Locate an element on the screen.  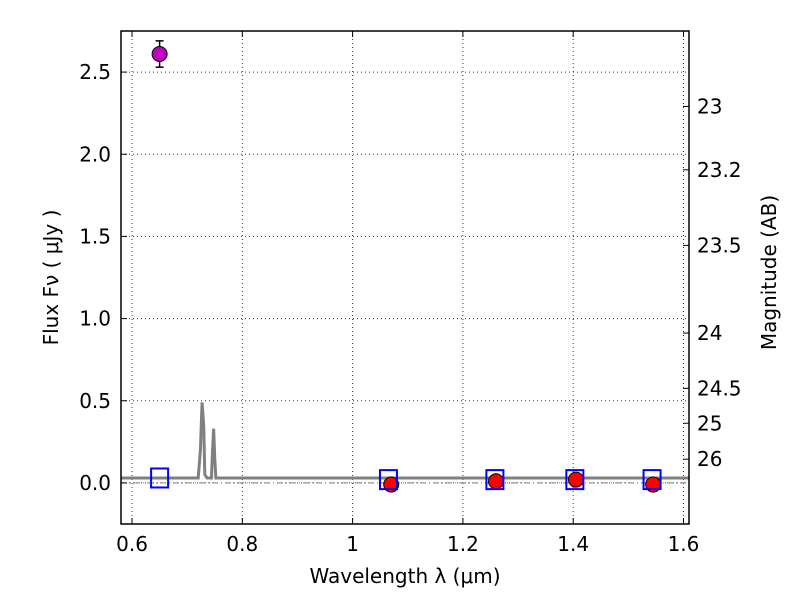
y-tick-label: 0.5 is located at coordinates (95, 401).